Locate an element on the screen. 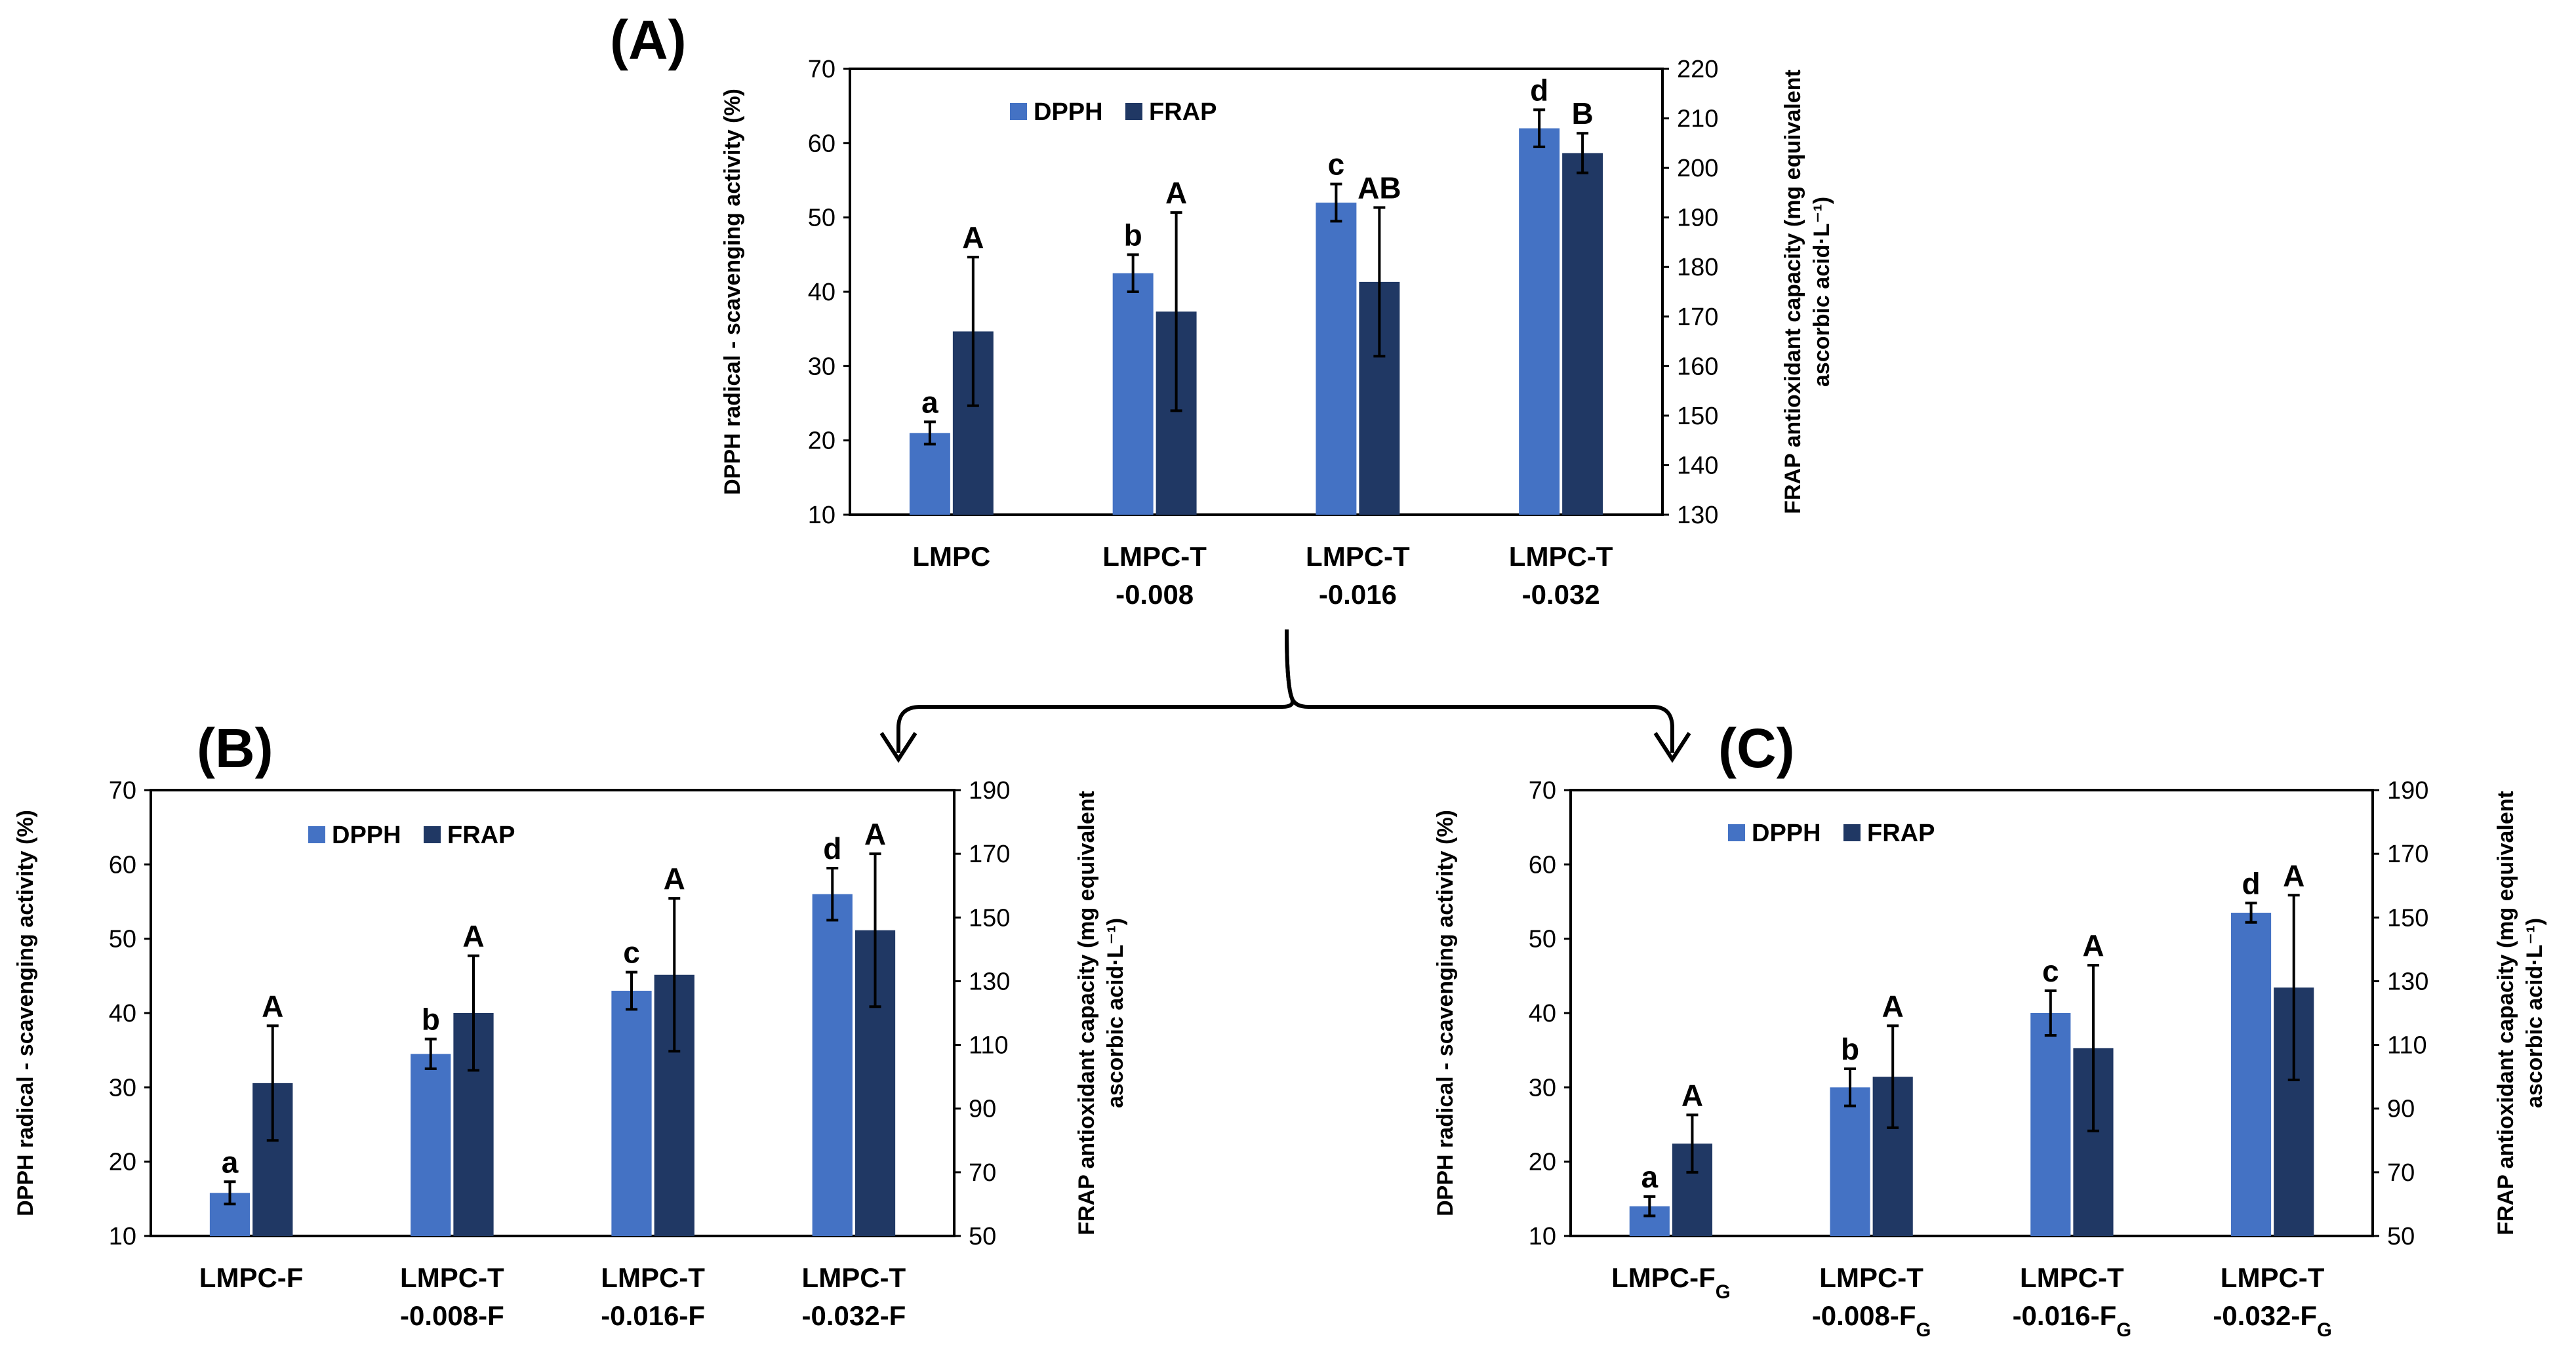 The image size is (2576, 1354). category-label: -0.016-FG is located at coordinates (2072, 1320).